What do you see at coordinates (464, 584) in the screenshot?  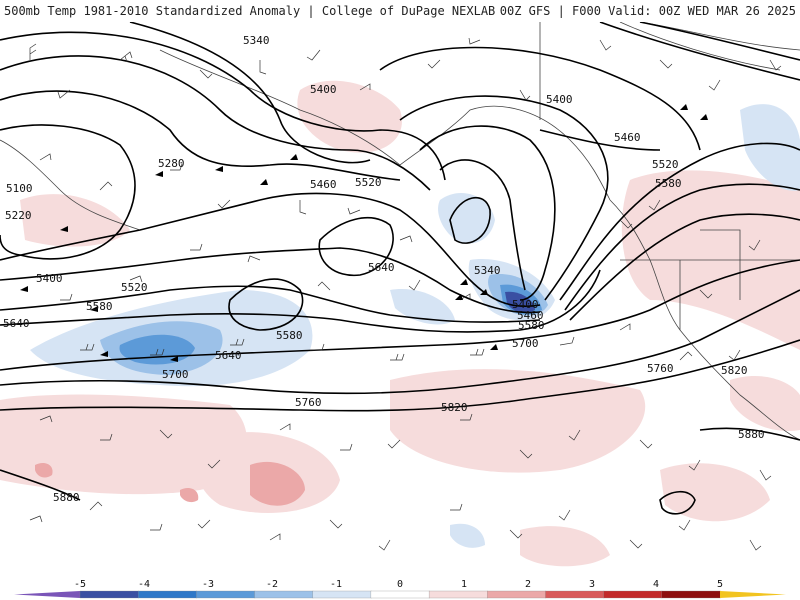 I see `colorbar-tick-label: 1` at bounding box center [464, 584].